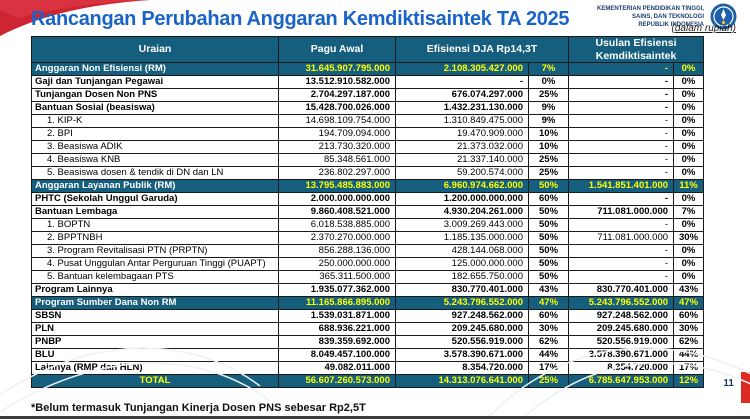  Describe the element at coordinates (337, 160) in the screenshot. I see `cell-pagu-awal: 85.348.561.000` at that location.